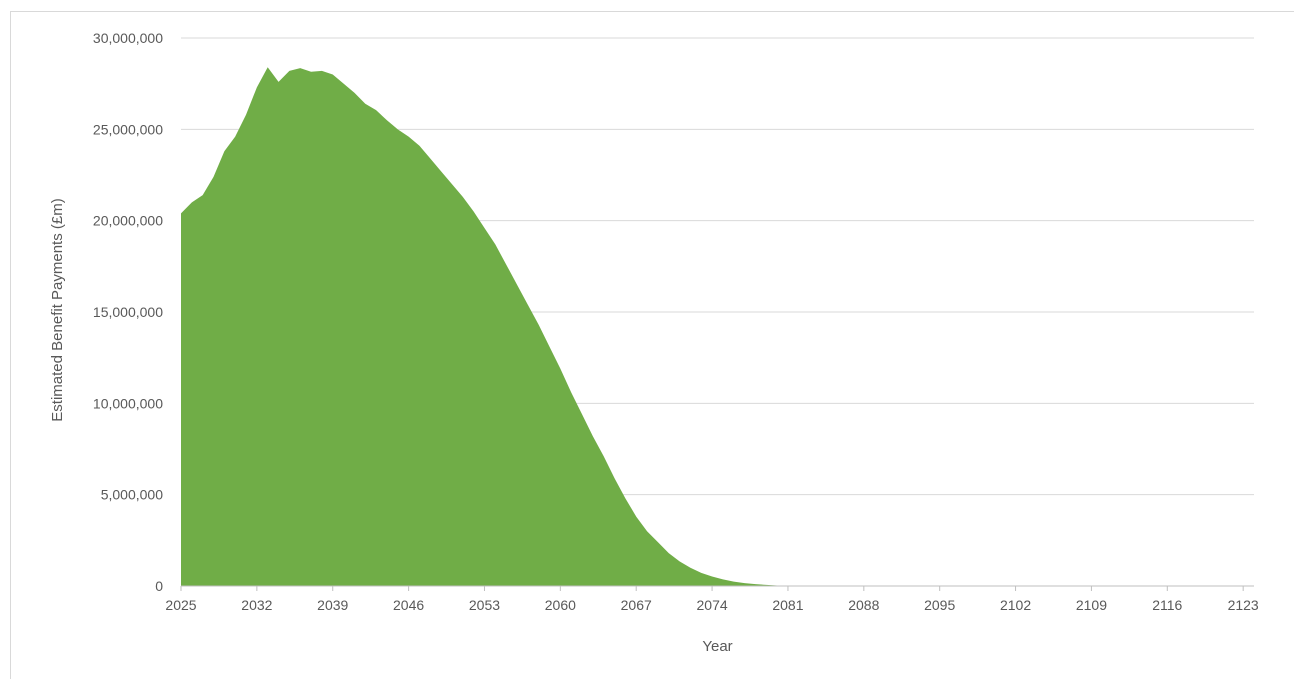 This screenshot has width=1296, height=679. I want to click on x-tick-label: 2123, so click(1243, 605).